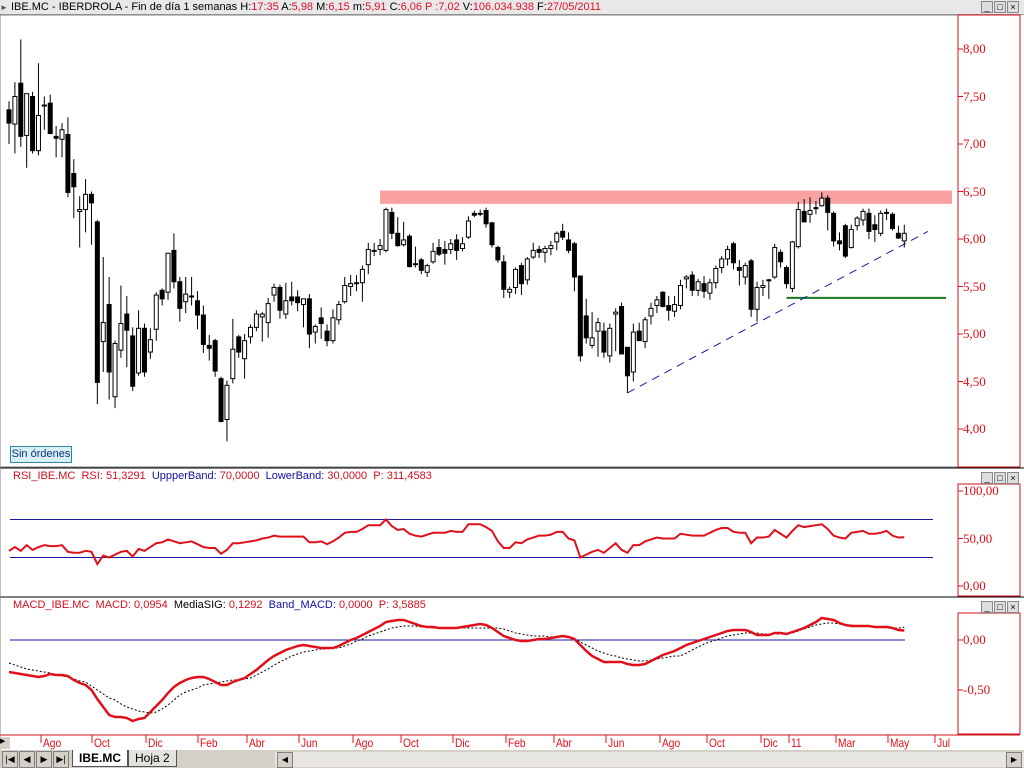  I want to click on price-tick-label: 4,00, so click(974, 428).